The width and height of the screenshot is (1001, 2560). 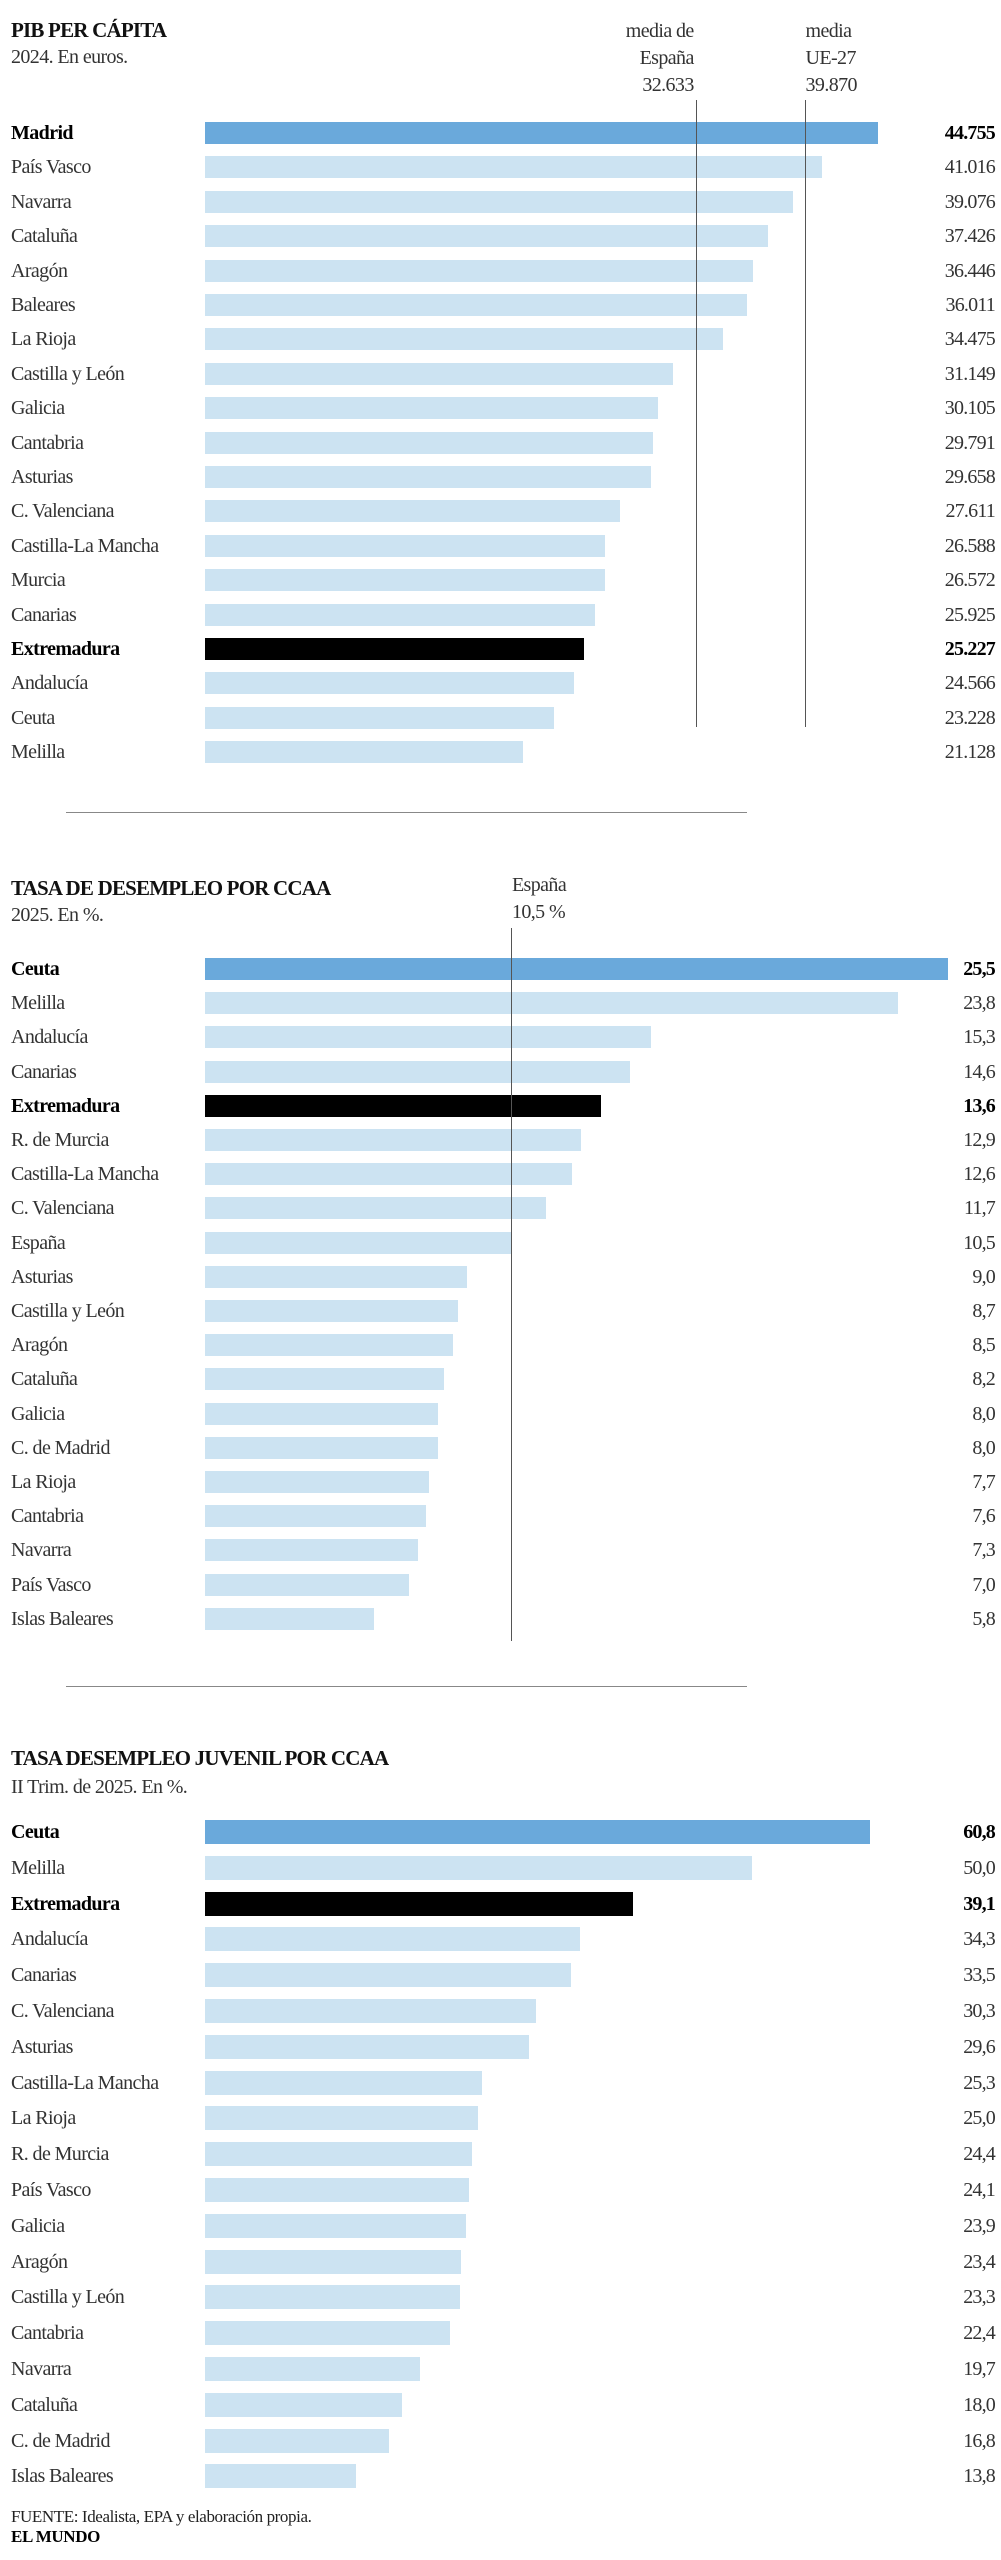 I want to click on category-label: Baleares, so click(x=43, y=305).